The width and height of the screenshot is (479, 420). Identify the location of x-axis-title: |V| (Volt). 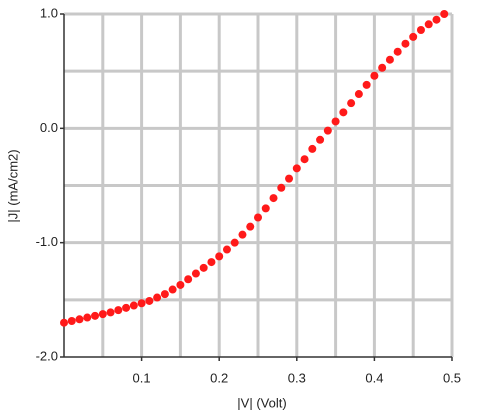
(261, 402).